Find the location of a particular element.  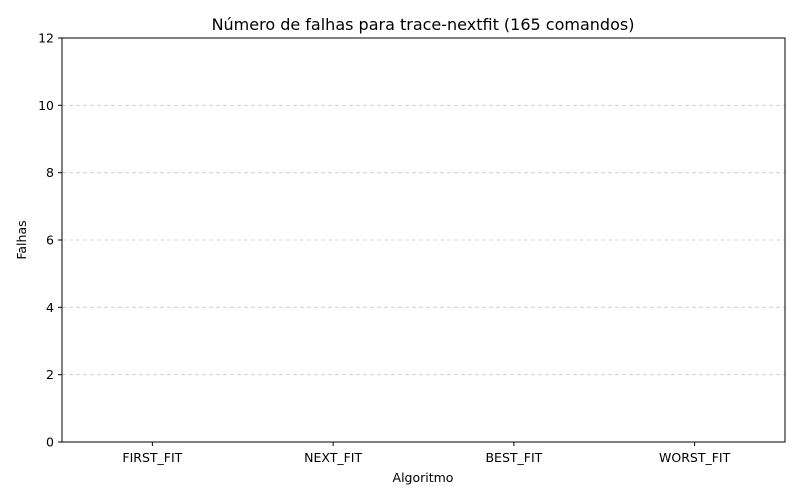

y-tick-label: 8 is located at coordinates (50, 172).